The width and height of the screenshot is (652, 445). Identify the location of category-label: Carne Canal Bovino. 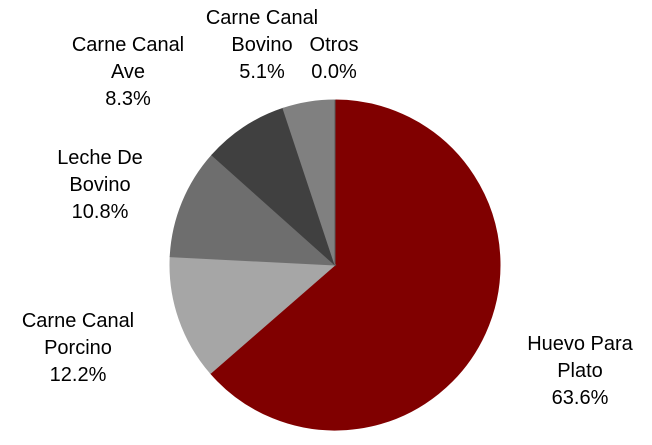
(262, 31).